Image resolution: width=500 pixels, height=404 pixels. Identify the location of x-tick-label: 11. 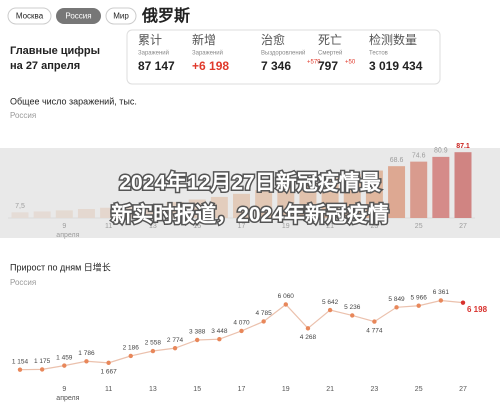
(108, 389).